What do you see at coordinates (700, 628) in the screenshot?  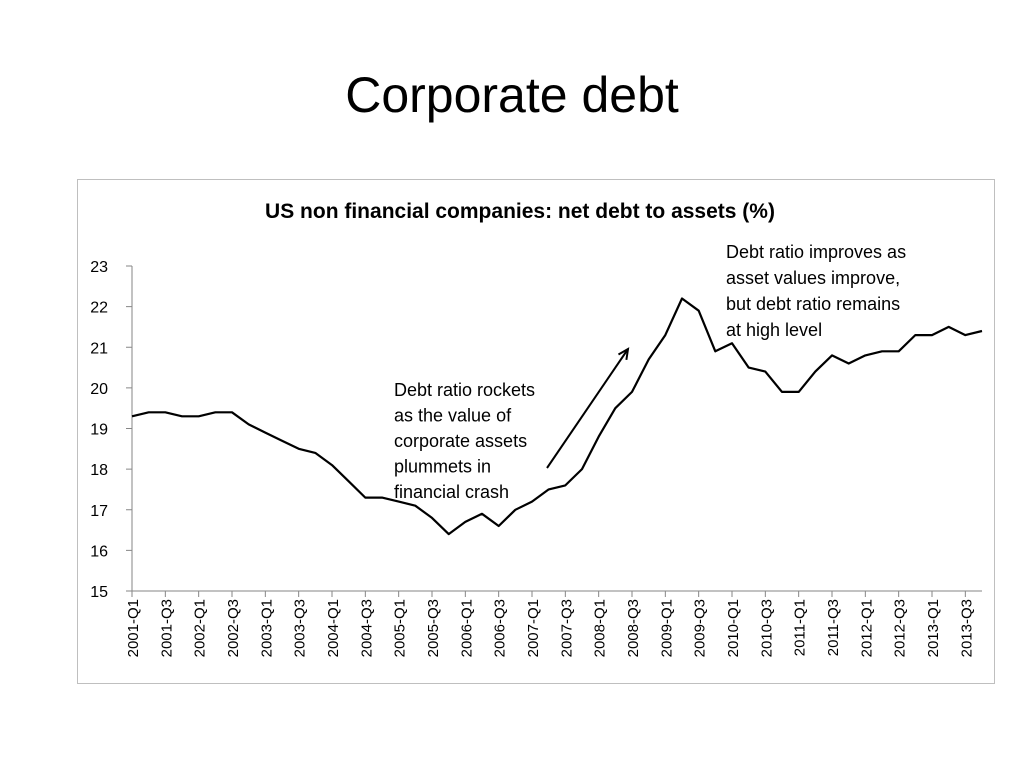 I see `x-tick-label: 2009-Q3` at bounding box center [700, 628].